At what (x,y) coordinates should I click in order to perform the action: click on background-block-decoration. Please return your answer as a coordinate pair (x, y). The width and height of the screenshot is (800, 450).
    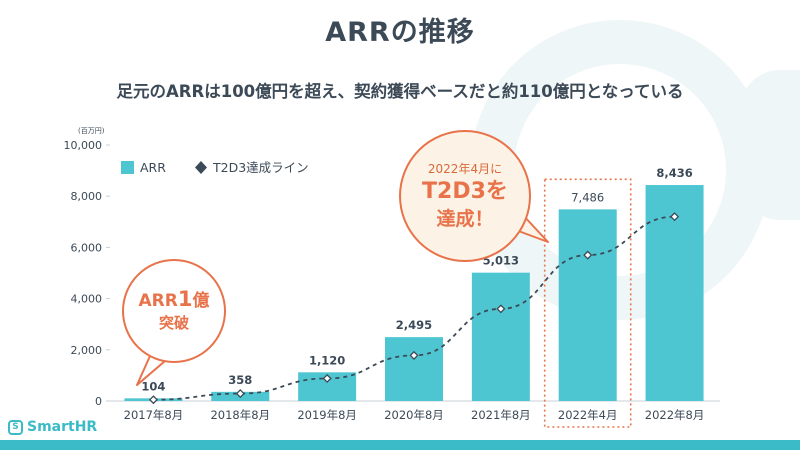
    Looking at the image, I should click on (770, 145).